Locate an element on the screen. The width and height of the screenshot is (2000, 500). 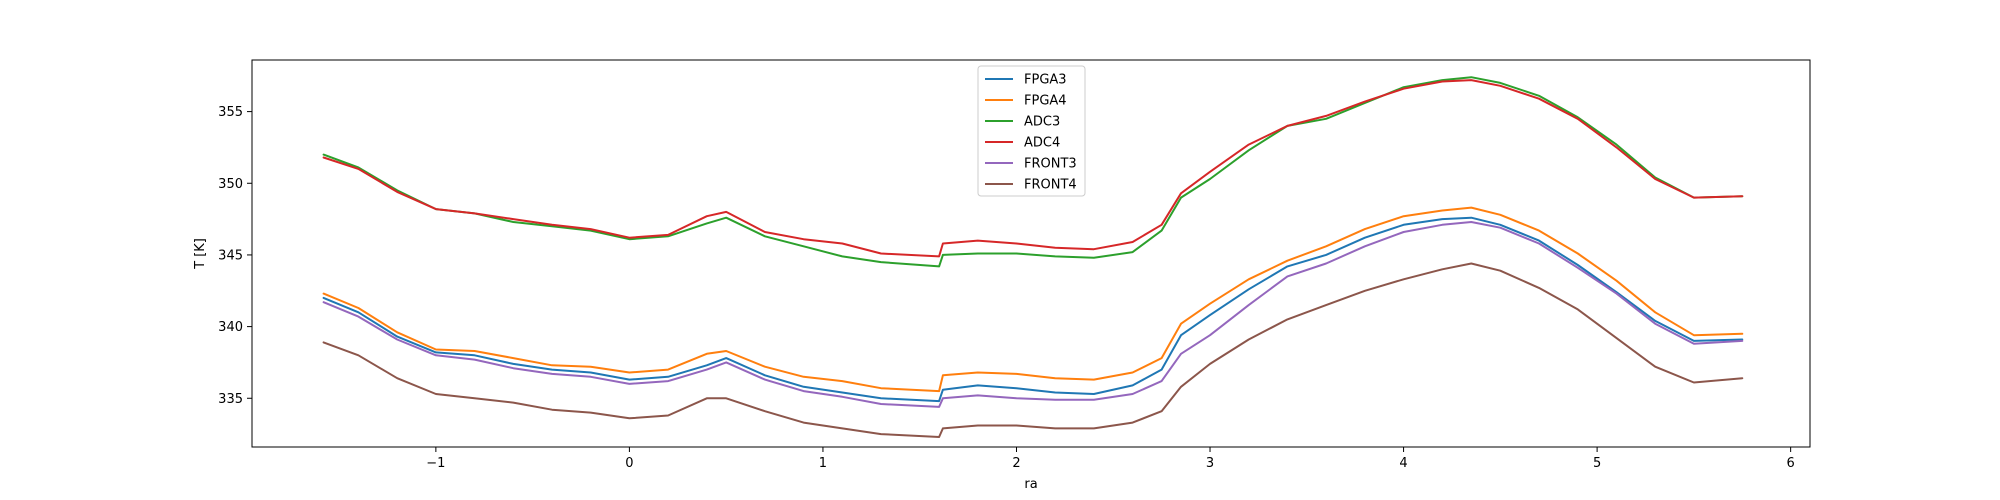
legend-label-adc4: ADC4 is located at coordinates (1042, 143).